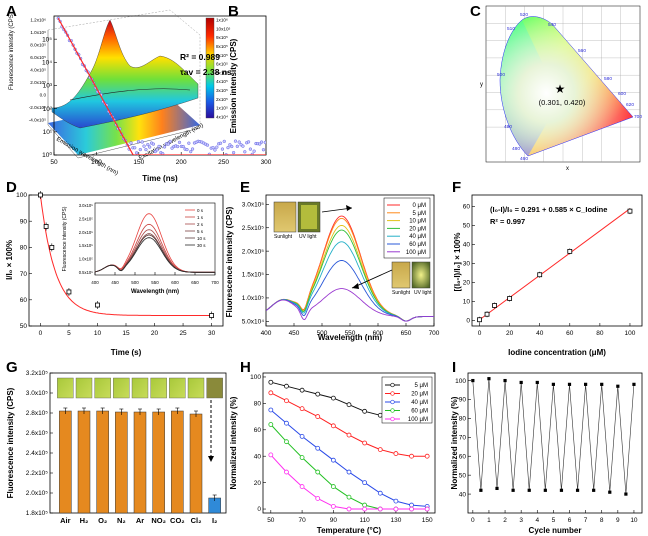 This screenshot has height=536, width=648. I want to click on b-xtick-label: 150, so click(138, 162).